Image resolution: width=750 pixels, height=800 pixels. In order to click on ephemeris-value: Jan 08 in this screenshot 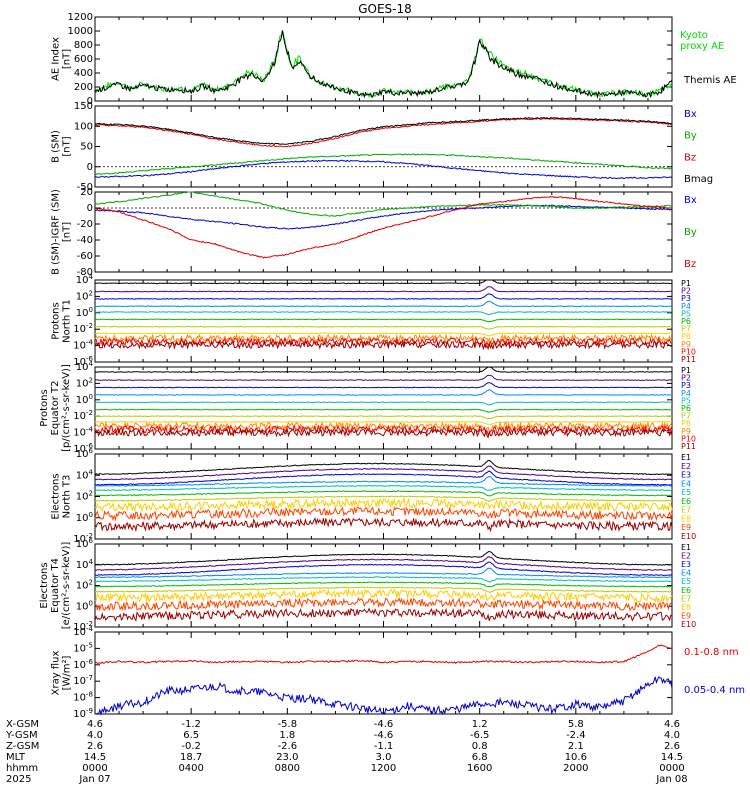, I will do `click(671, 779)`.